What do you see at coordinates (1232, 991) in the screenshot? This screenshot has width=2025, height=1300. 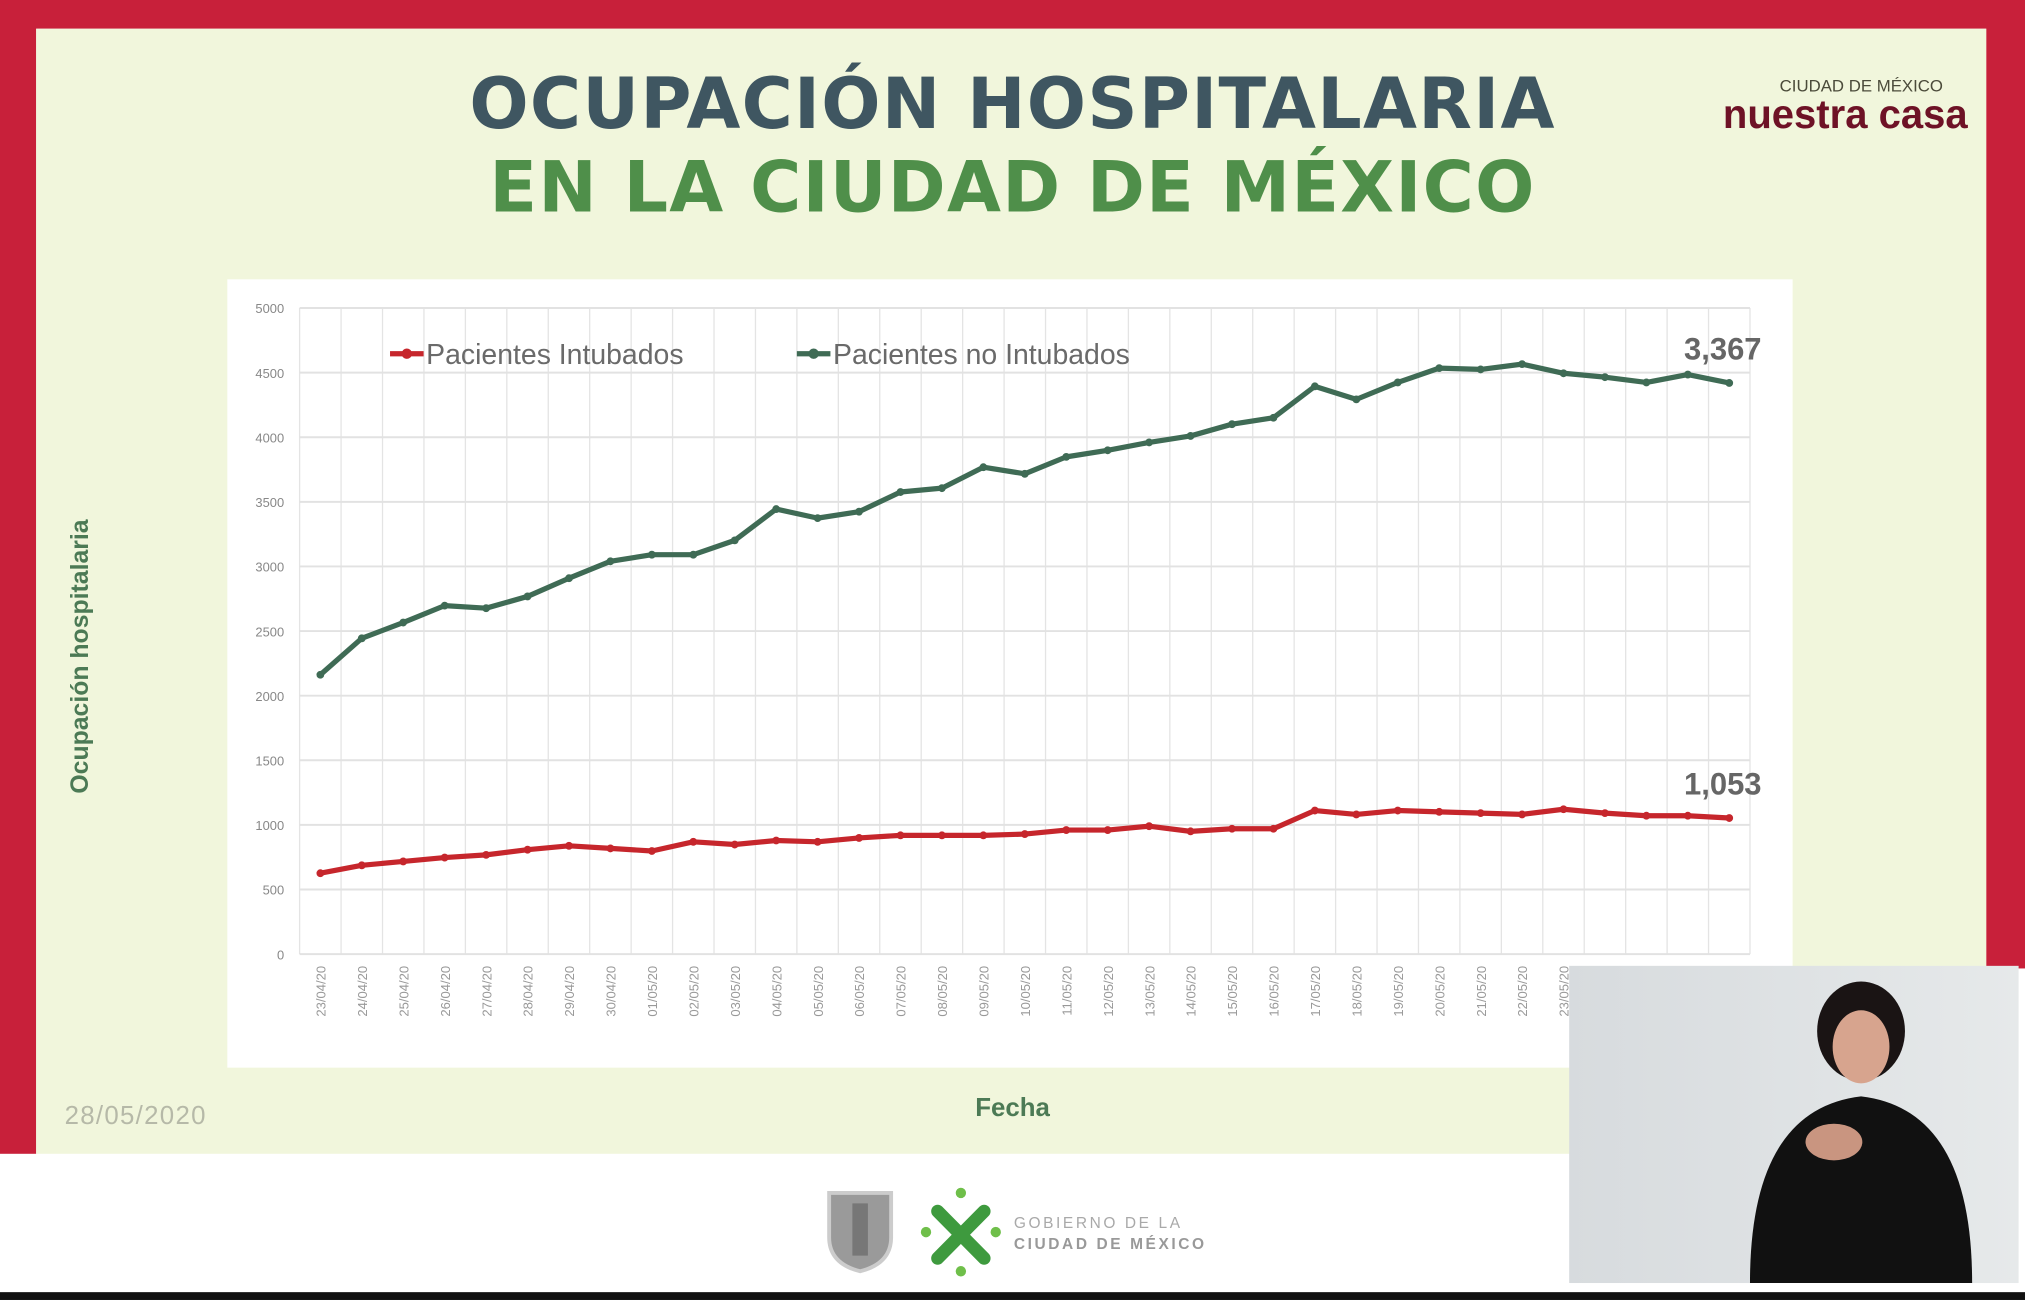 I see `x-tick-label: 15/05/20` at bounding box center [1232, 991].